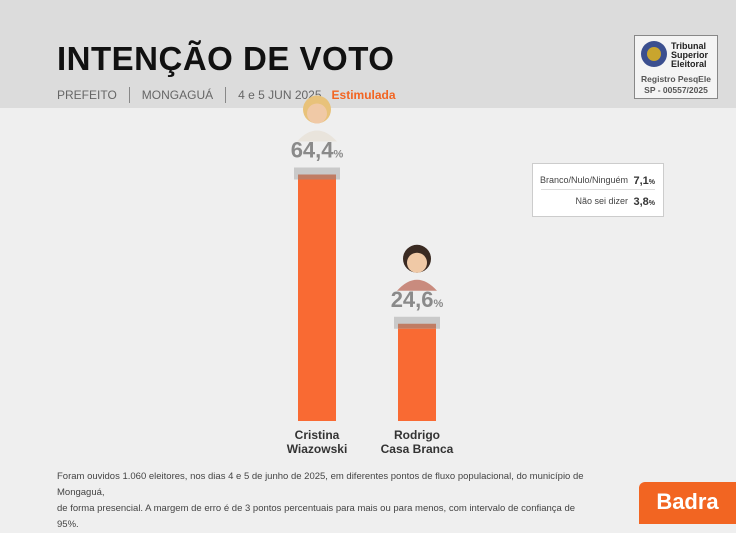 Image resolution: width=736 pixels, height=533 pixels. What do you see at coordinates (583, 180) in the screenshot?
I see `legend-label: Branco/Nulo/Ninguém` at bounding box center [583, 180].